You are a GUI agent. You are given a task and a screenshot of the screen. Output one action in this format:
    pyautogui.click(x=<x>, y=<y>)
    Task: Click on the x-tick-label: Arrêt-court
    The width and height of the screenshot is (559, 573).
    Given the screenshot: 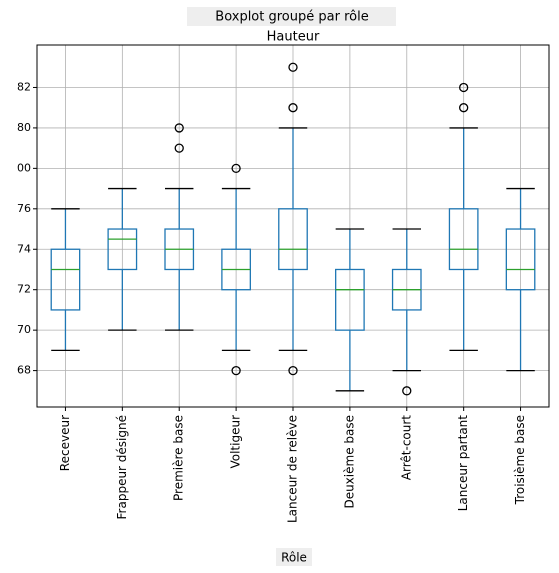 What is the action you would take?
    pyautogui.click(x=406, y=447)
    